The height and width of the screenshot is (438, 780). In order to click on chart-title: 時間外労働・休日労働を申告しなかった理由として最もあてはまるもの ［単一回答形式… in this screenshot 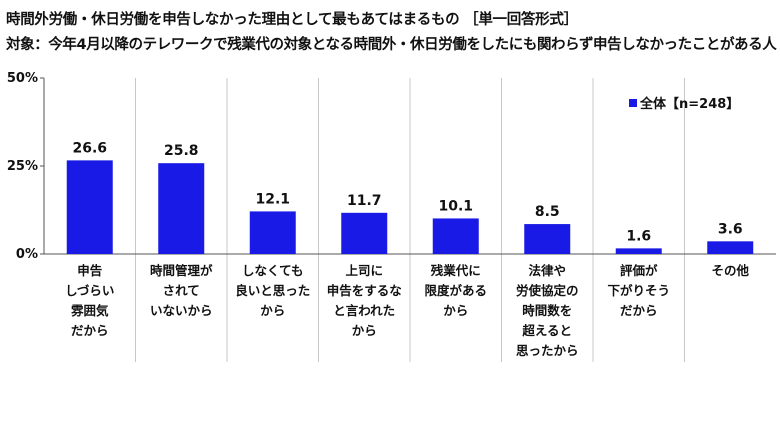, I will do `click(292, 20)`.